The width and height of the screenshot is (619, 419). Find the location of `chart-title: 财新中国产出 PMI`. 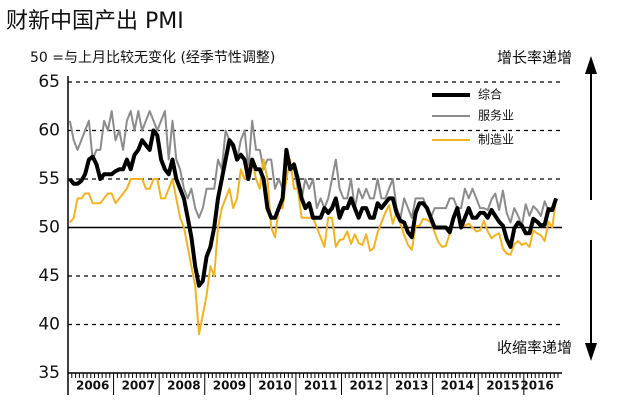

chart-title: 财新中国产出 PMI is located at coordinates (95, 21).